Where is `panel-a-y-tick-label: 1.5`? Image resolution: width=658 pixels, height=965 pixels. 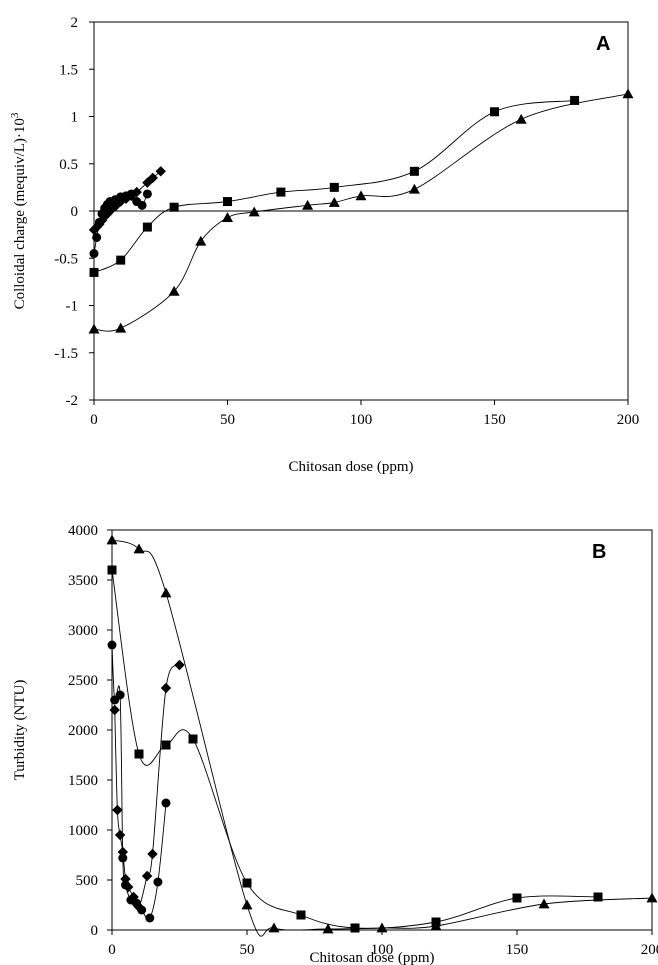
panel-a-y-tick-label: 1.5 is located at coordinates (68, 70).